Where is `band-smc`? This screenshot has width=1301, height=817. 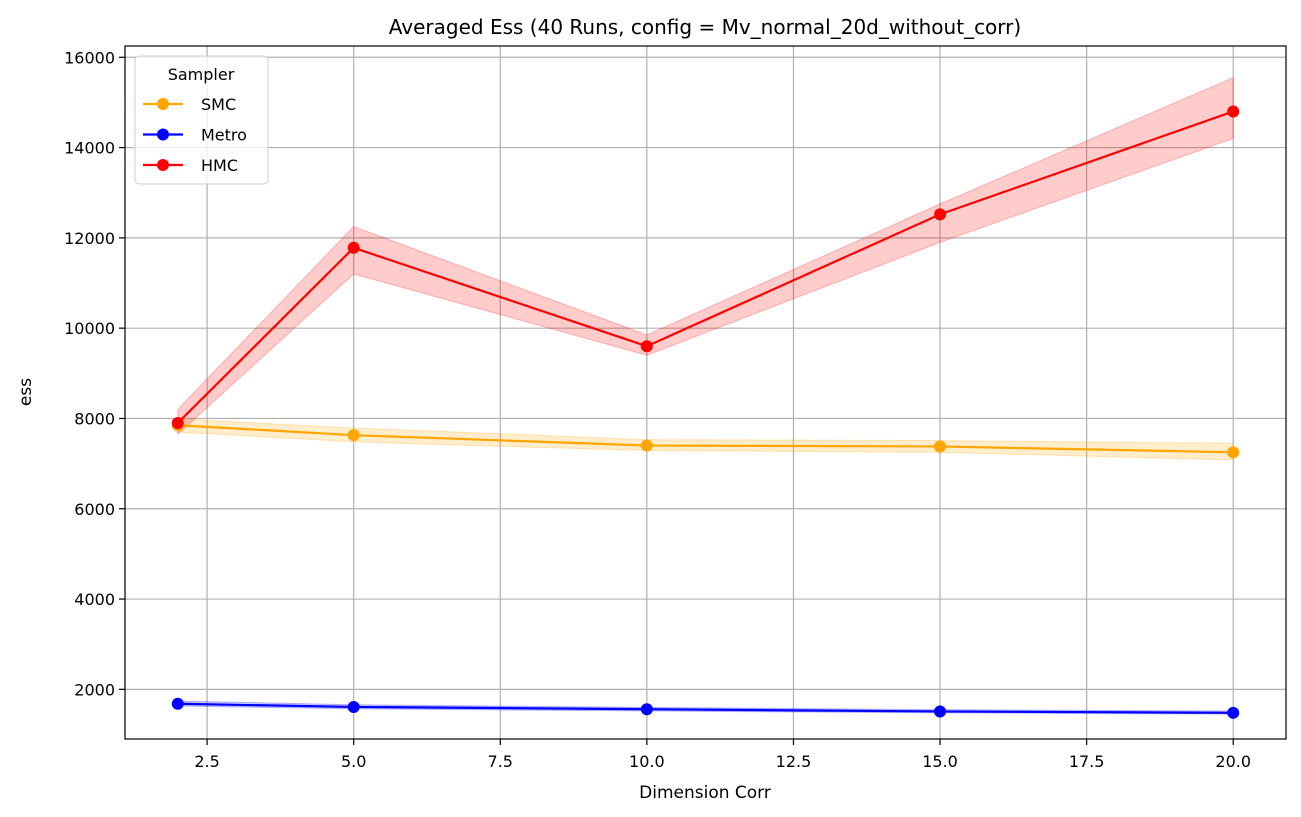
band-smc is located at coordinates (705, 439).